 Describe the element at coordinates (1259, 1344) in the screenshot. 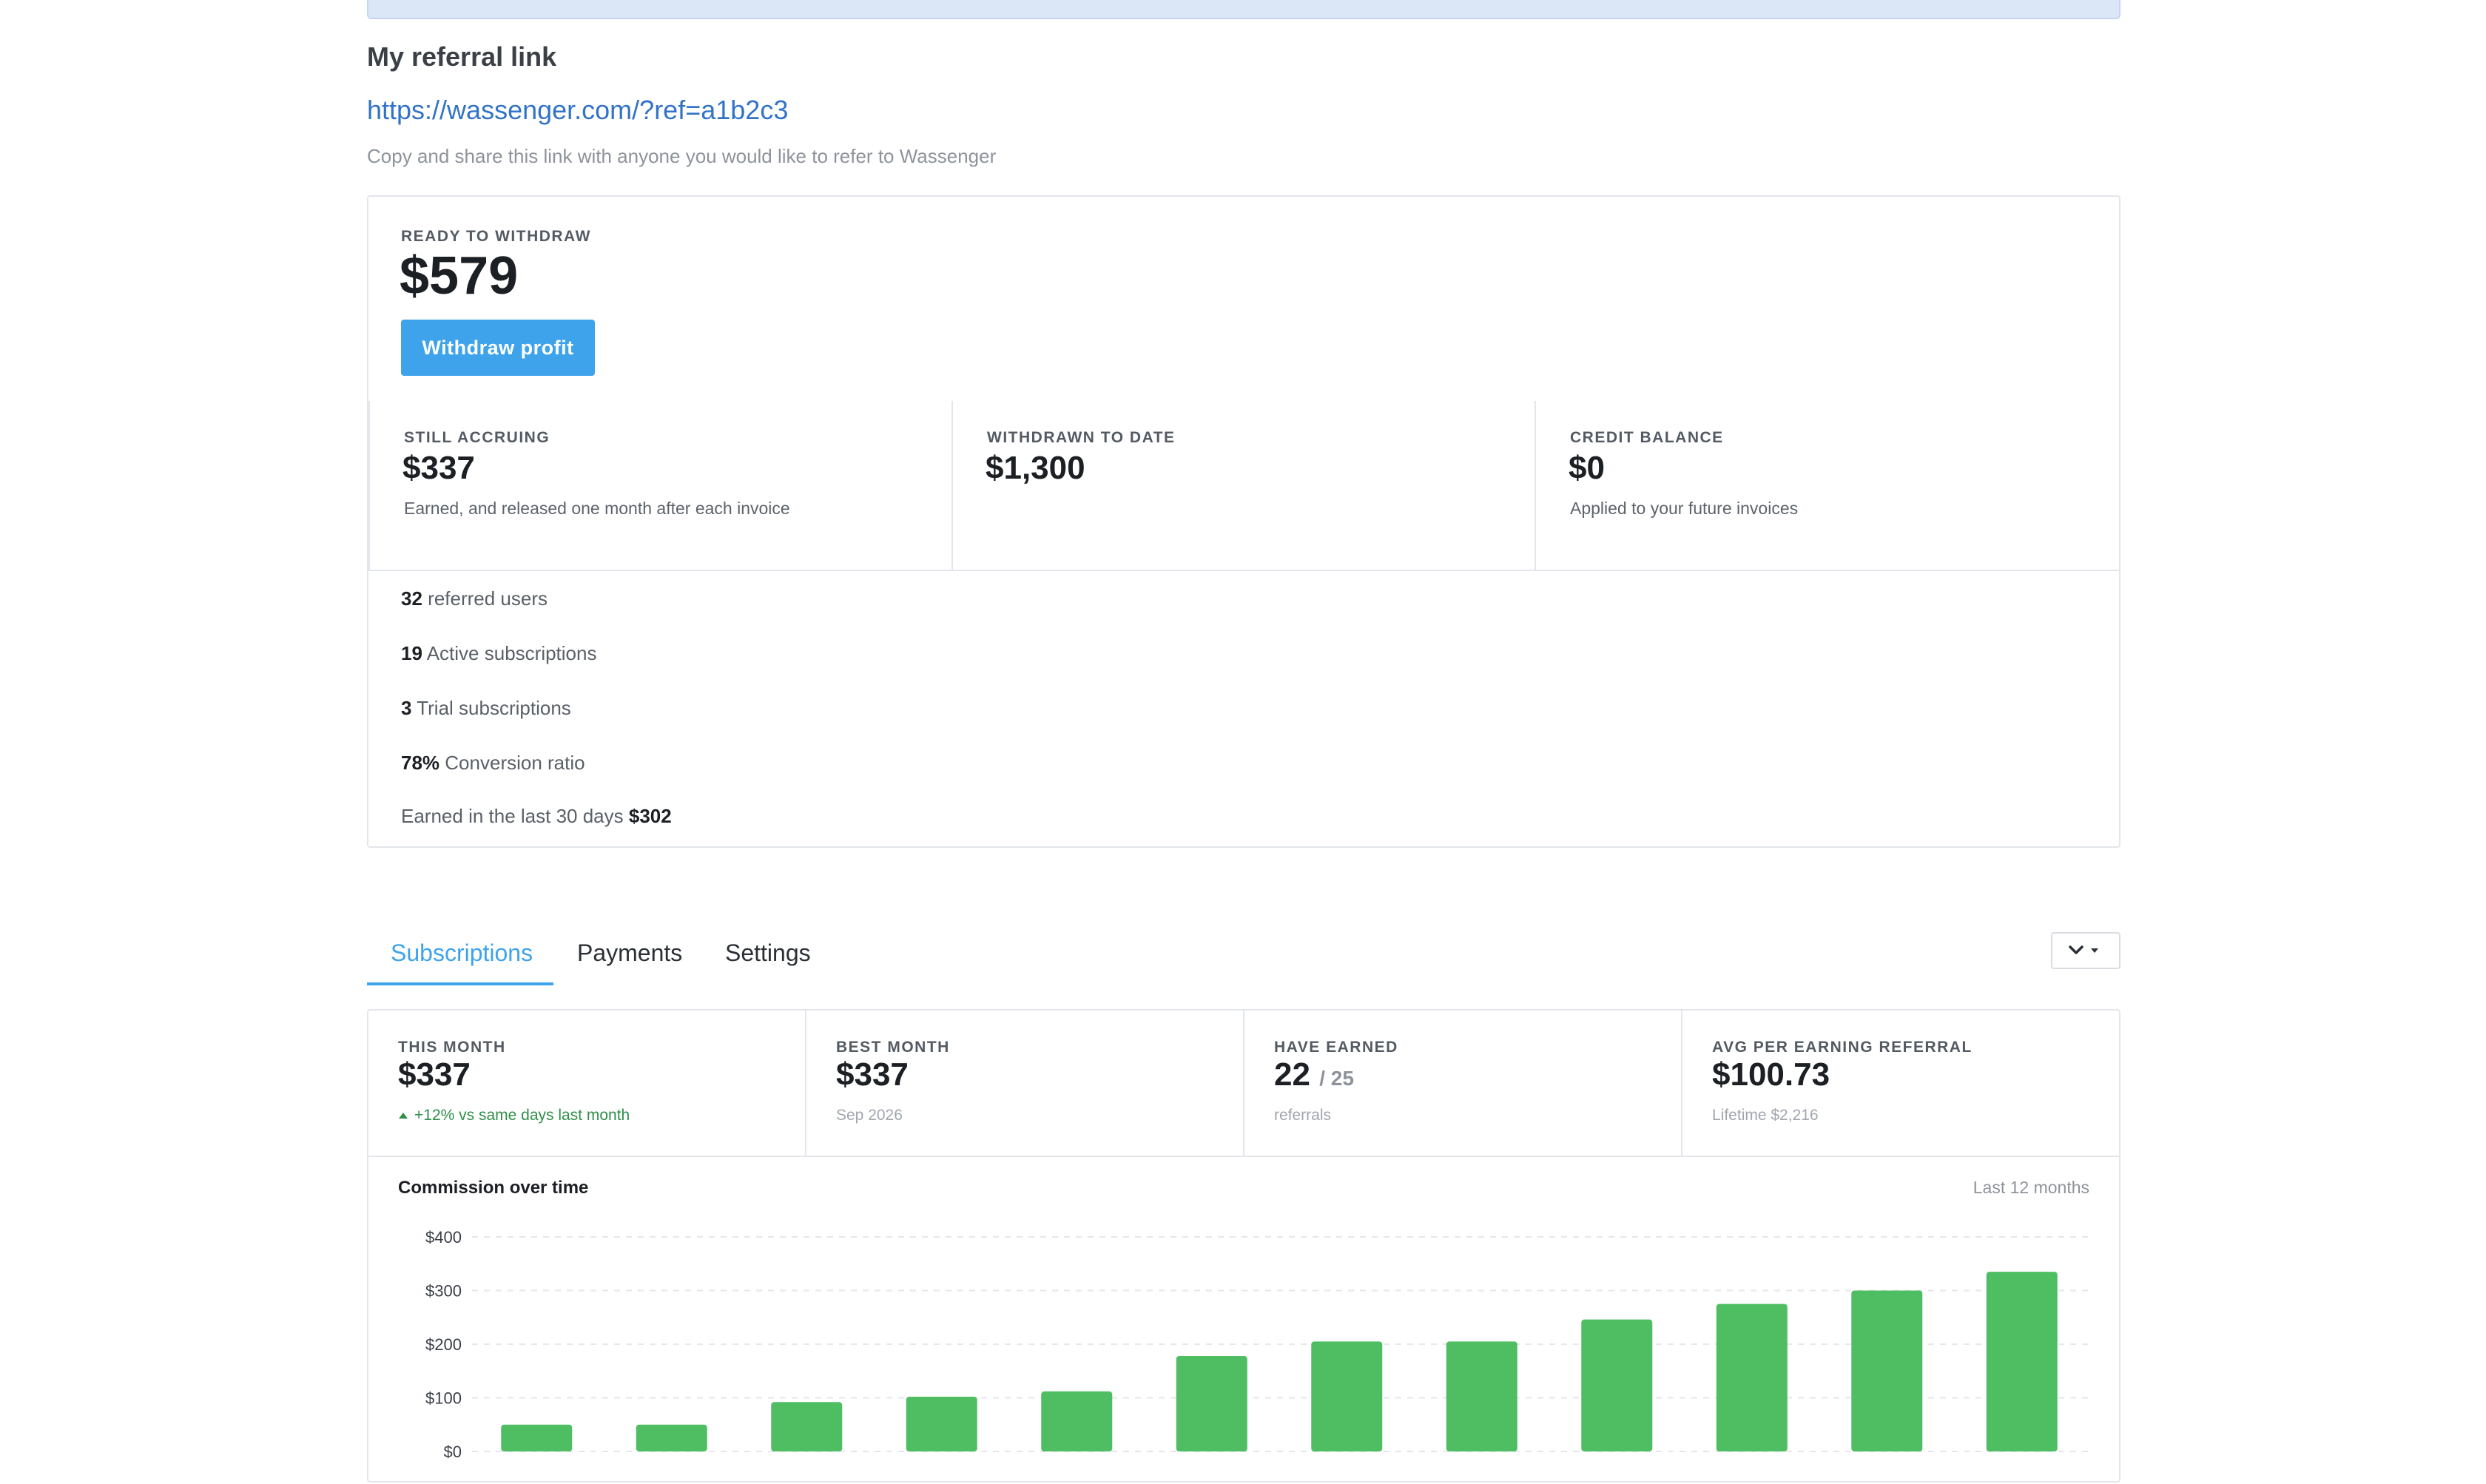

I see `commission-bar-chart: $0 $100 $200 $300 $400` at that location.